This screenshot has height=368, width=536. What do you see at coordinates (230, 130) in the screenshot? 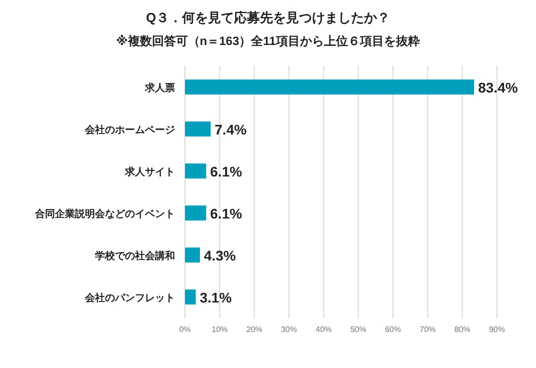
I see `data-label: 7.4%` at bounding box center [230, 130].